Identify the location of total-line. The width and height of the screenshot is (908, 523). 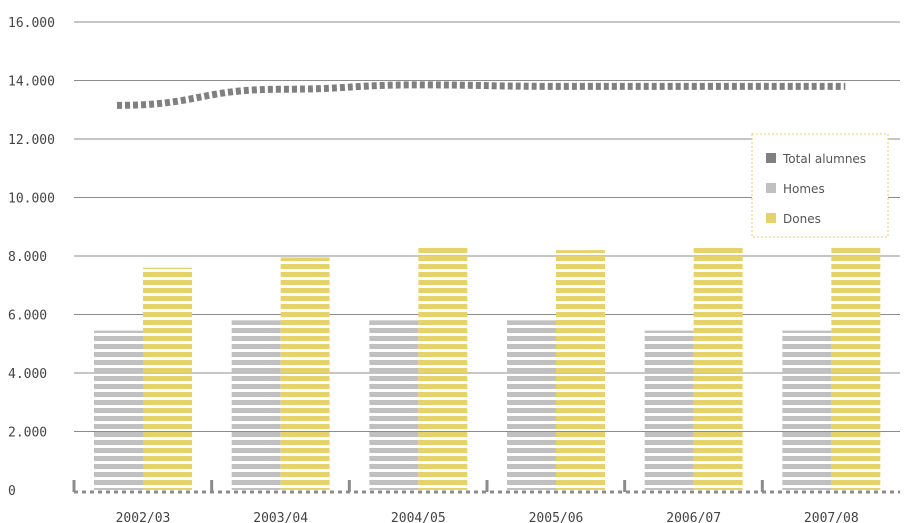
(481, 95).